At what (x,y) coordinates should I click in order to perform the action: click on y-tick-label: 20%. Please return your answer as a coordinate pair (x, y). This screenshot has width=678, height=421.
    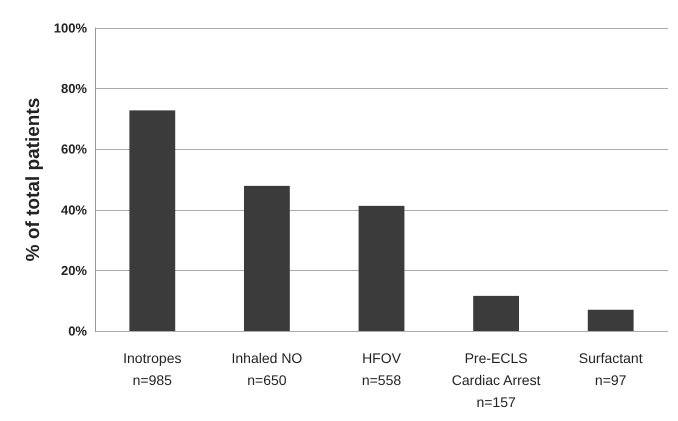
    Looking at the image, I should click on (74, 270).